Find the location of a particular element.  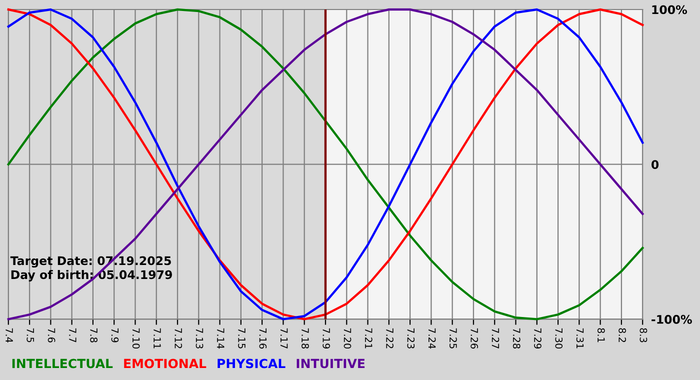

x-tick-label: 7.30 is located at coordinates (559, 338).